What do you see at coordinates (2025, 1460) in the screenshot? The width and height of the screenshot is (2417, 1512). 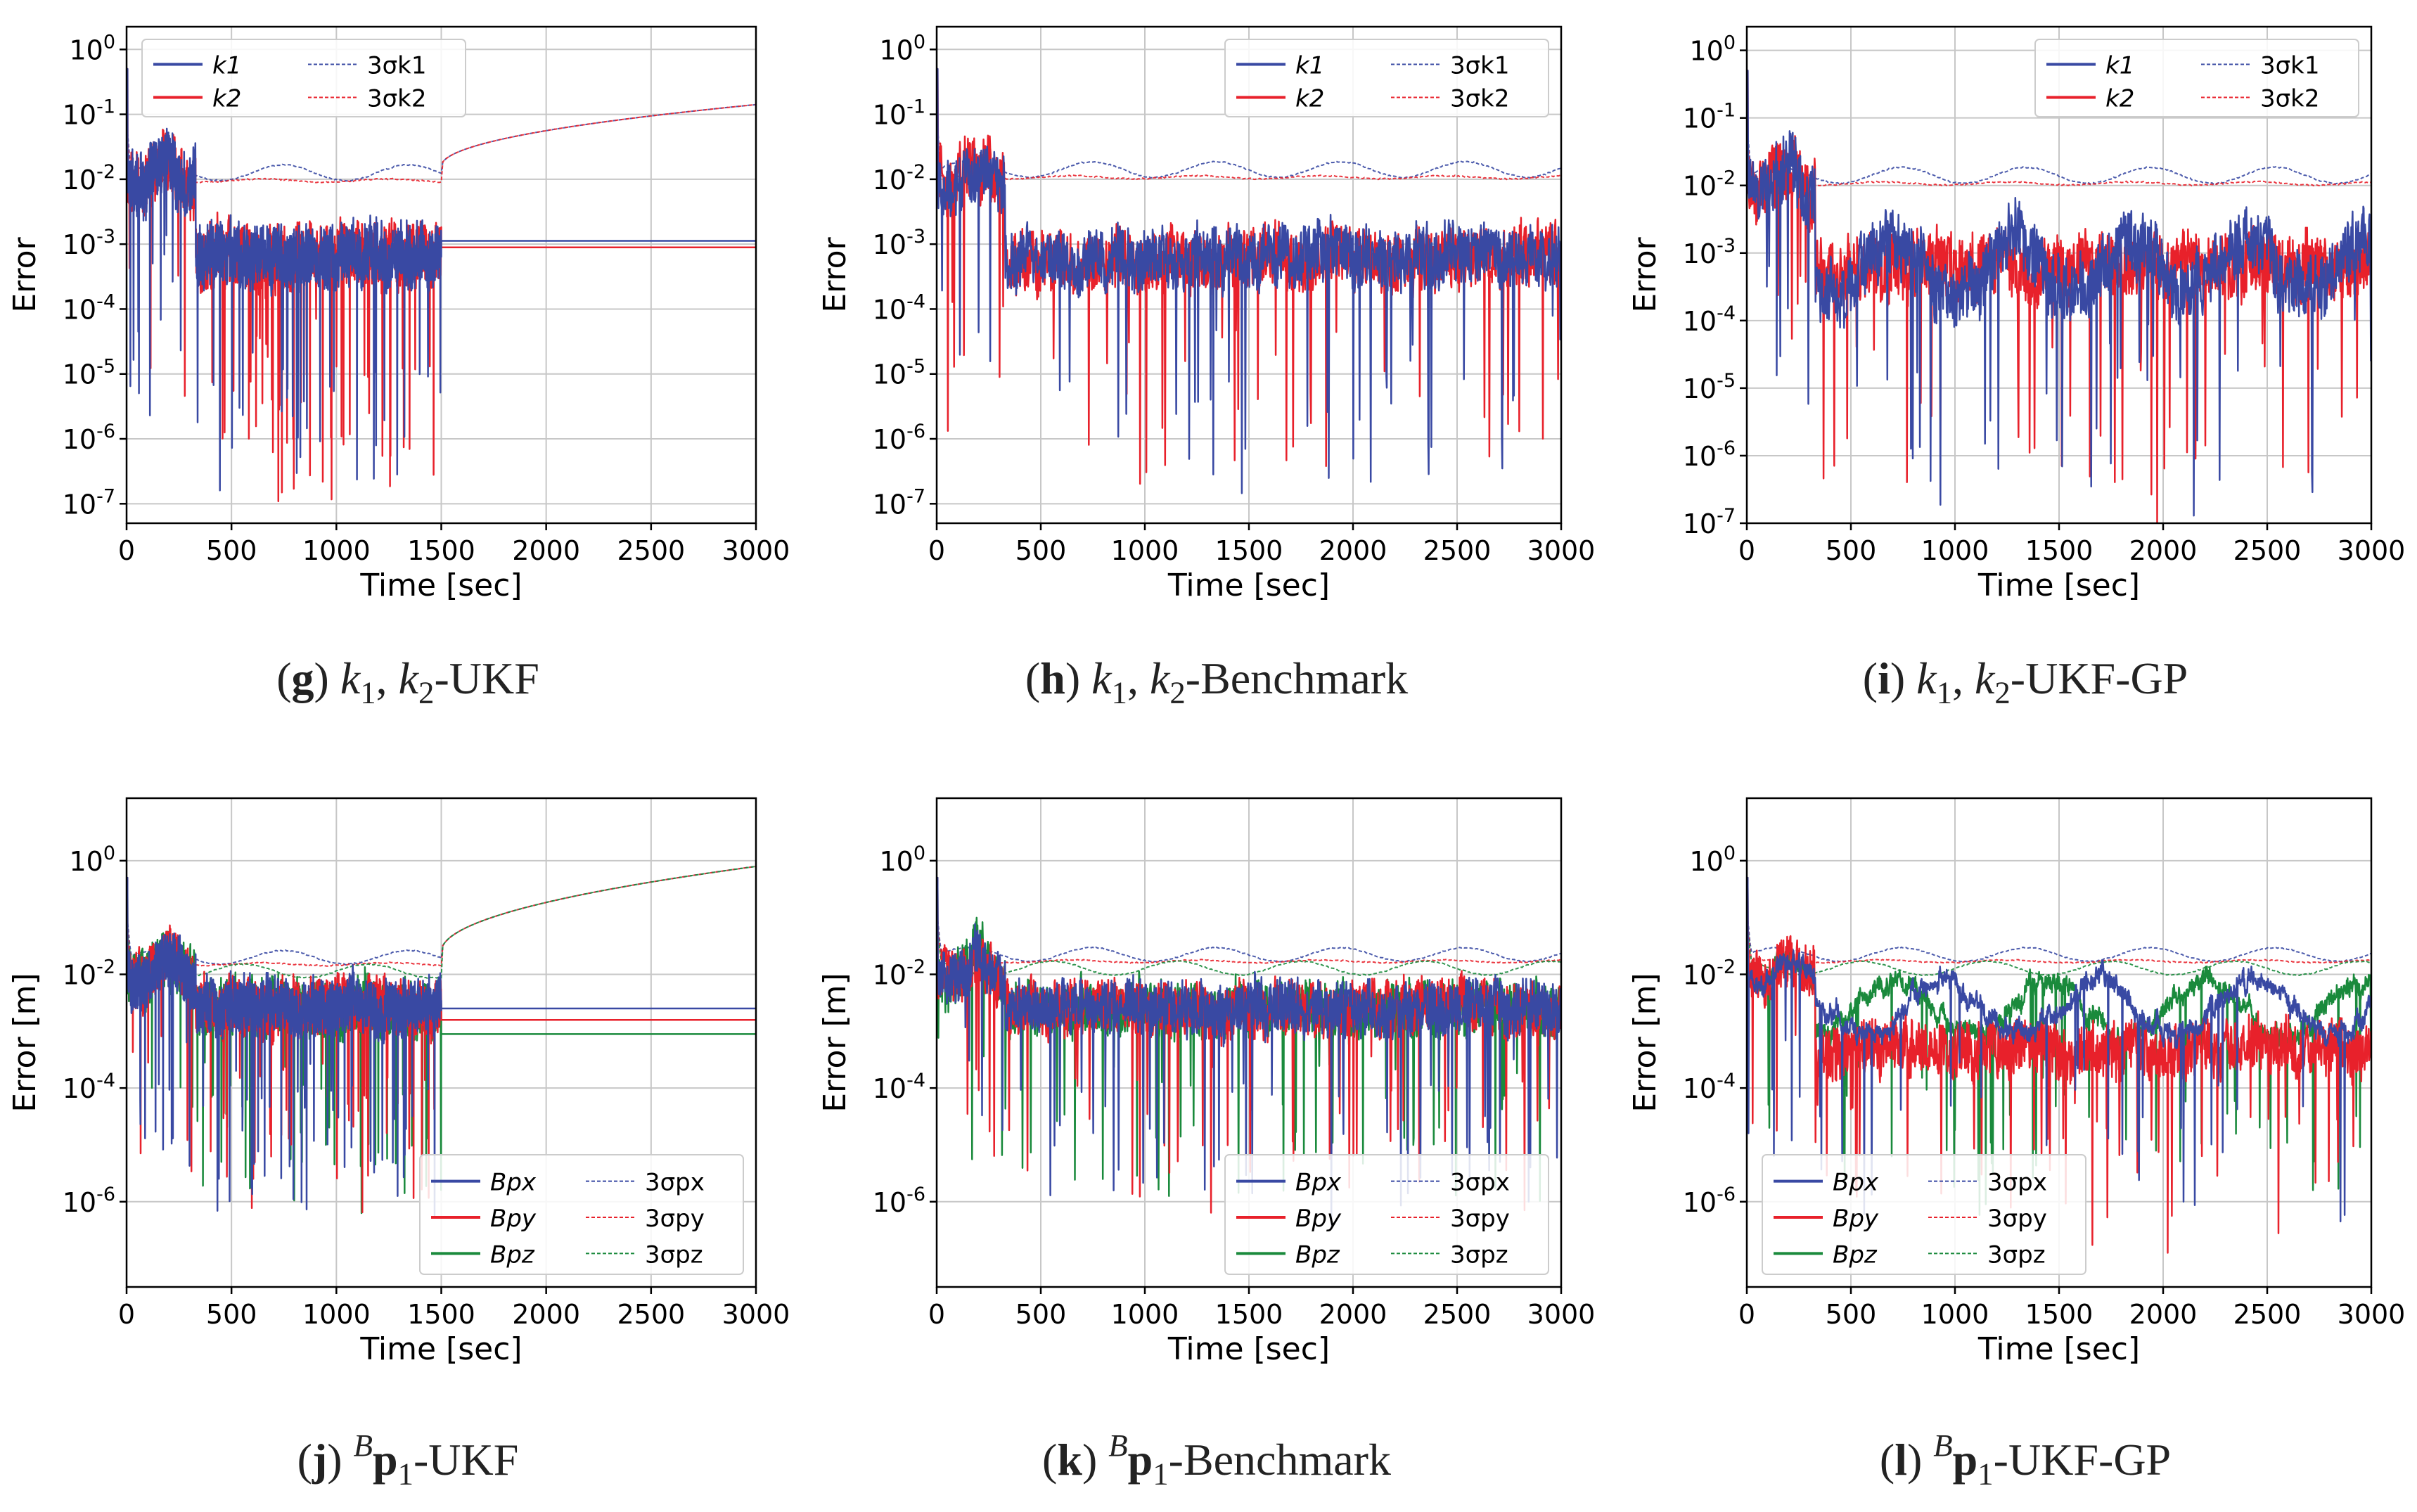 I see `caption-l: (l) Bp1-UKF-GP` at bounding box center [2025, 1460].